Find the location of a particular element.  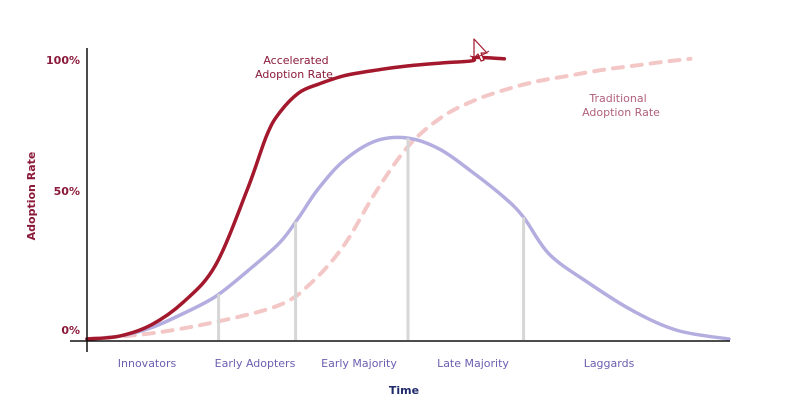

y-axis-title: Adoption Rate is located at coordinates (31, 196).